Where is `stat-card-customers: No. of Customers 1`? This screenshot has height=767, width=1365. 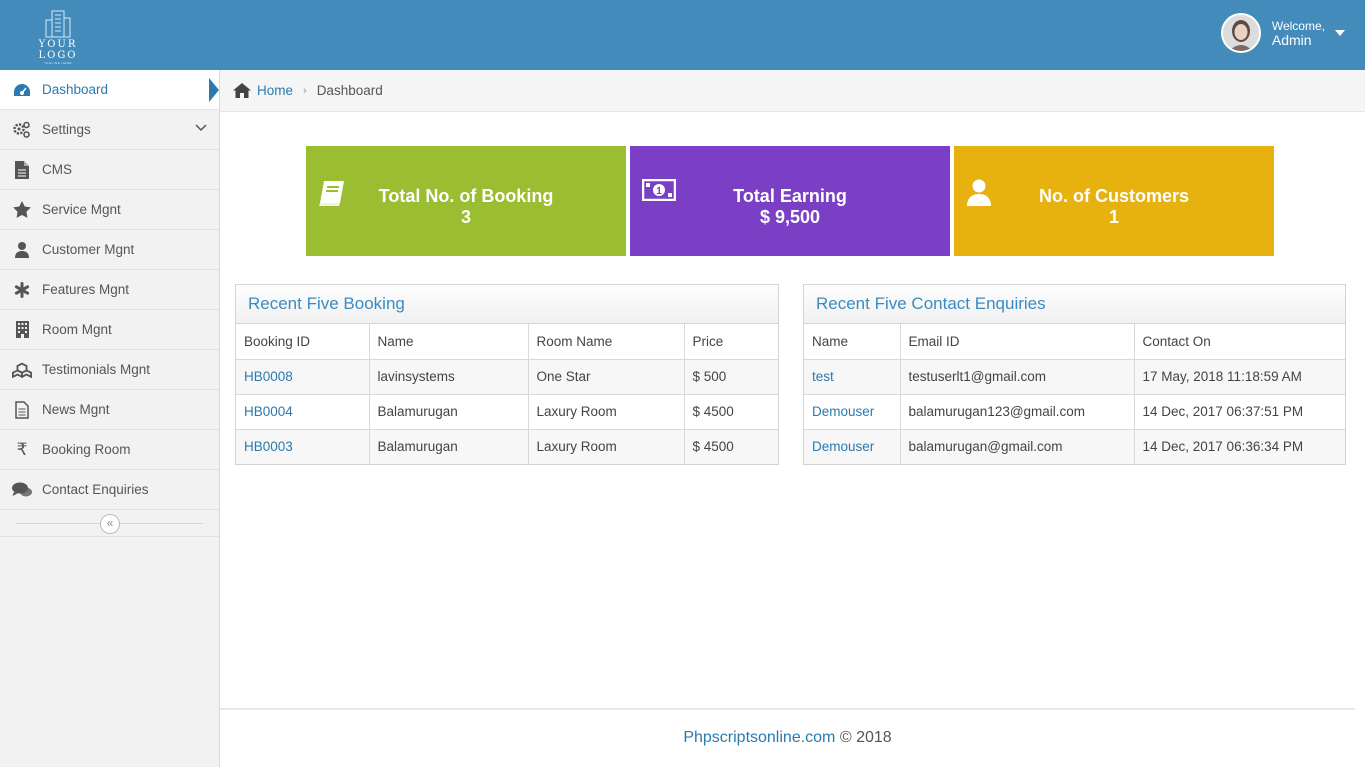
stat-card-customers: No. of Customers 1 is located at coordinates (1114, 201).